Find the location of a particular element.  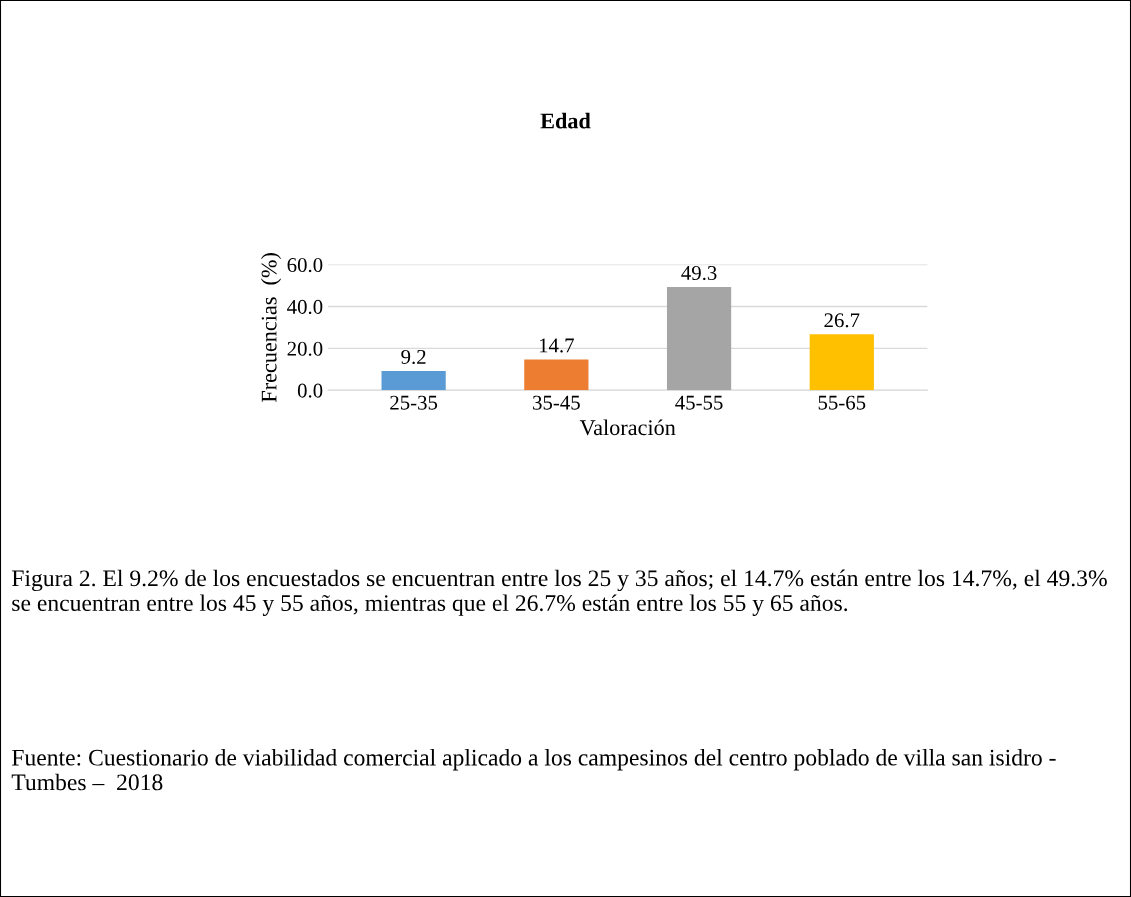

data-label: 26.7 is located at coordinates (842, 320).